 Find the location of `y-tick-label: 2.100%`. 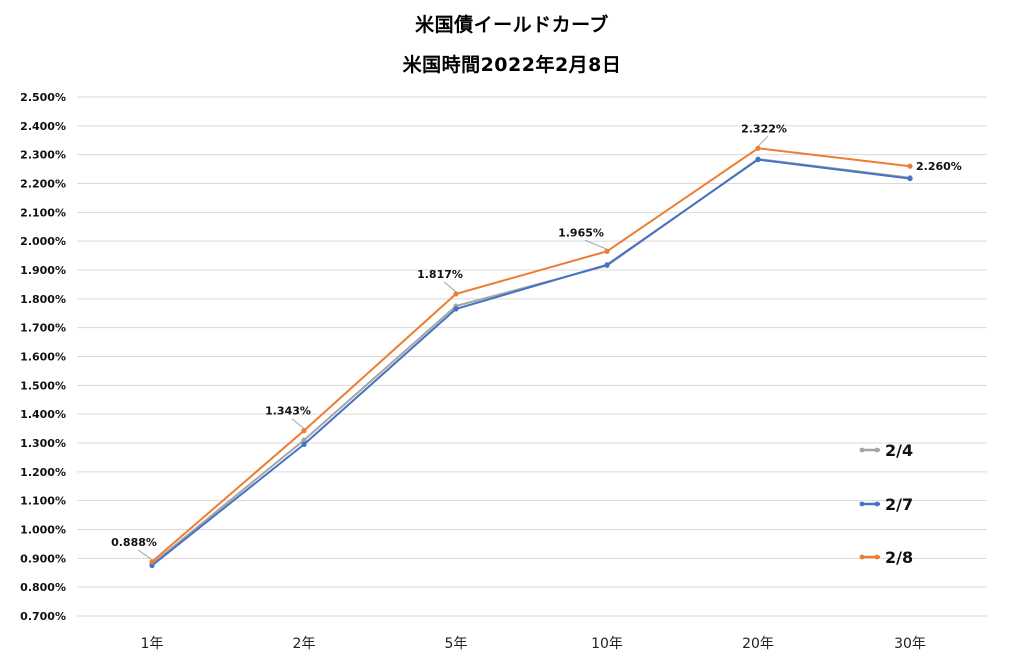

y-tick-label: 2.100% is located at coordinates (43, 212).